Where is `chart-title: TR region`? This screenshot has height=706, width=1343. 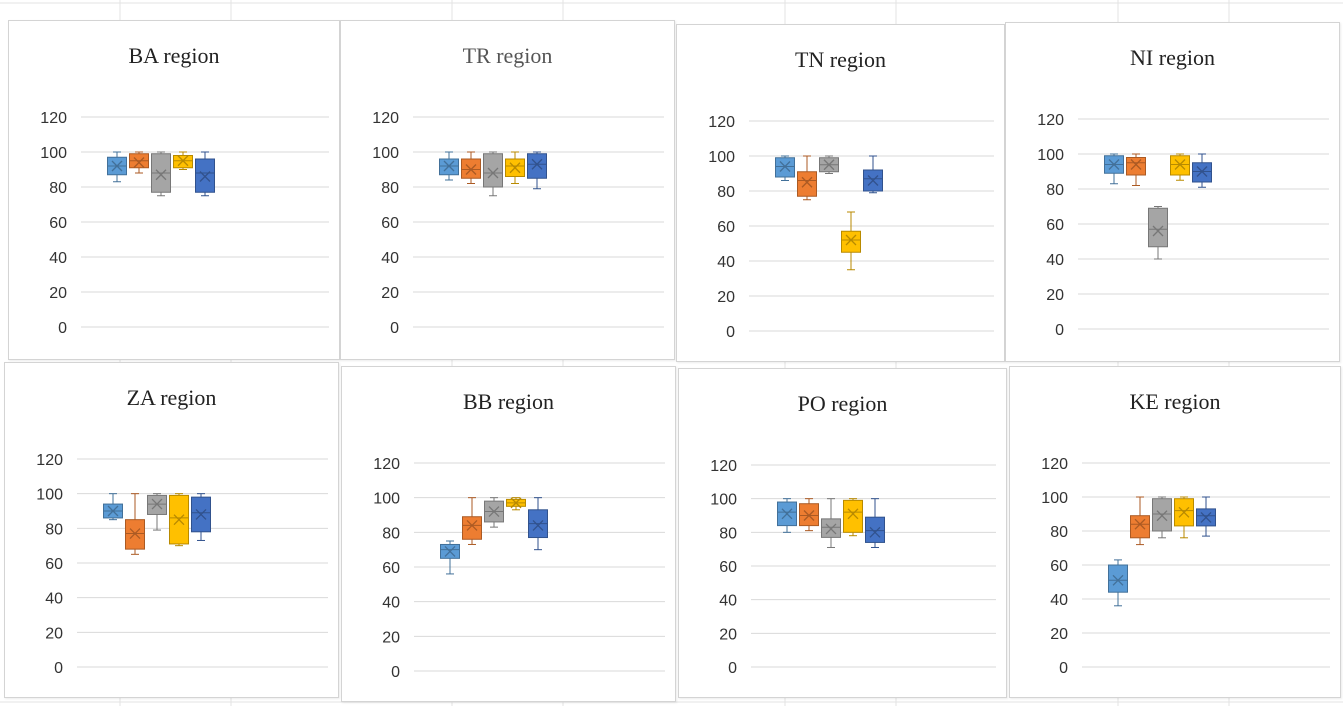
chart-title: TR region is located at coordinates (507, 55).